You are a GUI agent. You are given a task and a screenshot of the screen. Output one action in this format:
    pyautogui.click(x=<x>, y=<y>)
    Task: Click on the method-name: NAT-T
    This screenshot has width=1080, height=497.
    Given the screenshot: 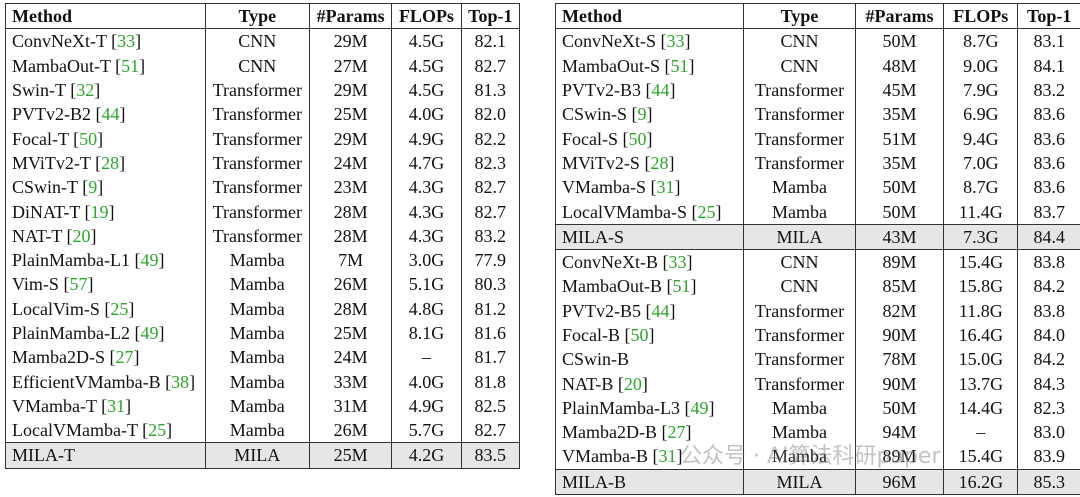 What is the action you would take?
    pyautogui.click(x=37, y=235)
    